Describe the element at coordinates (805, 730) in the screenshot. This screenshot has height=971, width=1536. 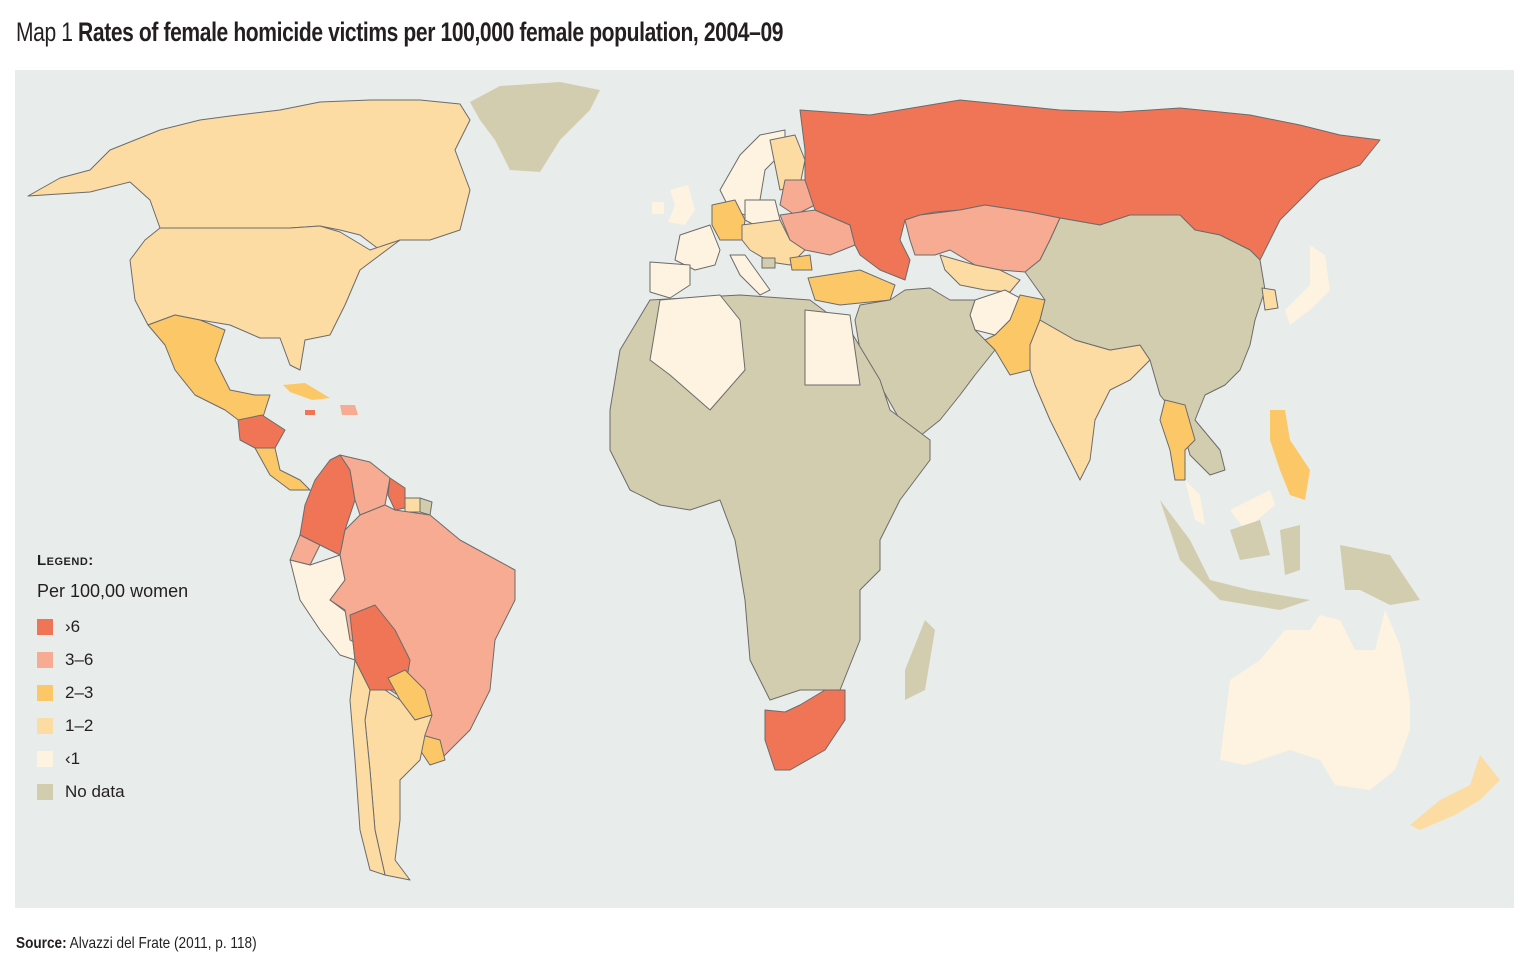
I see `region-south-africa` at that location.